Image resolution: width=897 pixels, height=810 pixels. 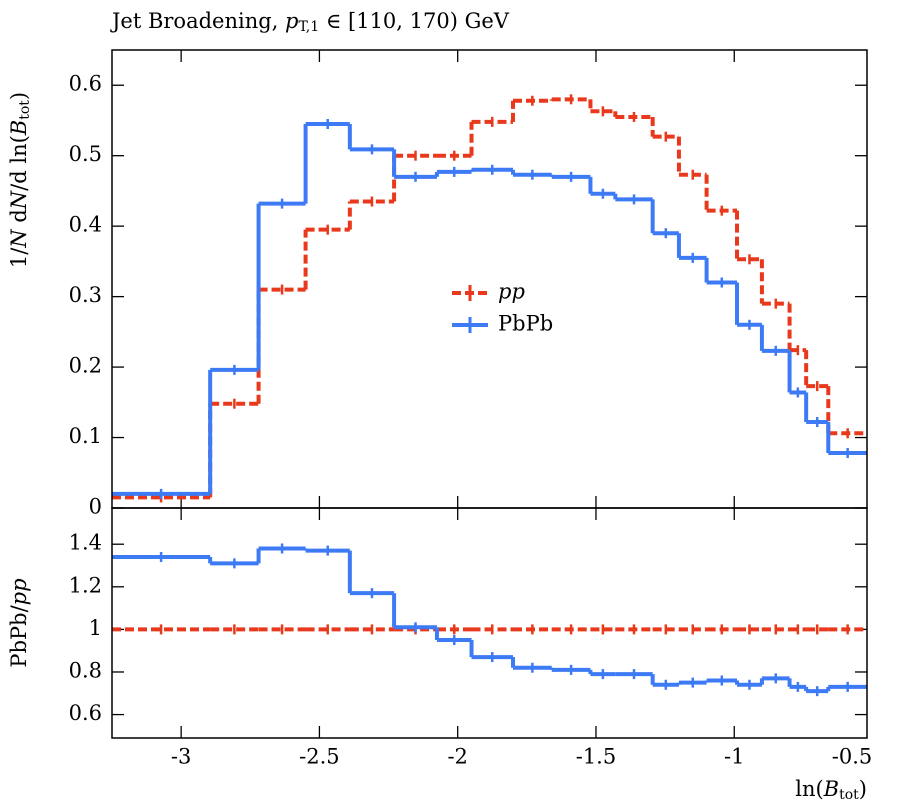 What do you see at coordinates (809, 789) in the screenshot?
I see `label-part: ln(` at bounding box center [809, 789].